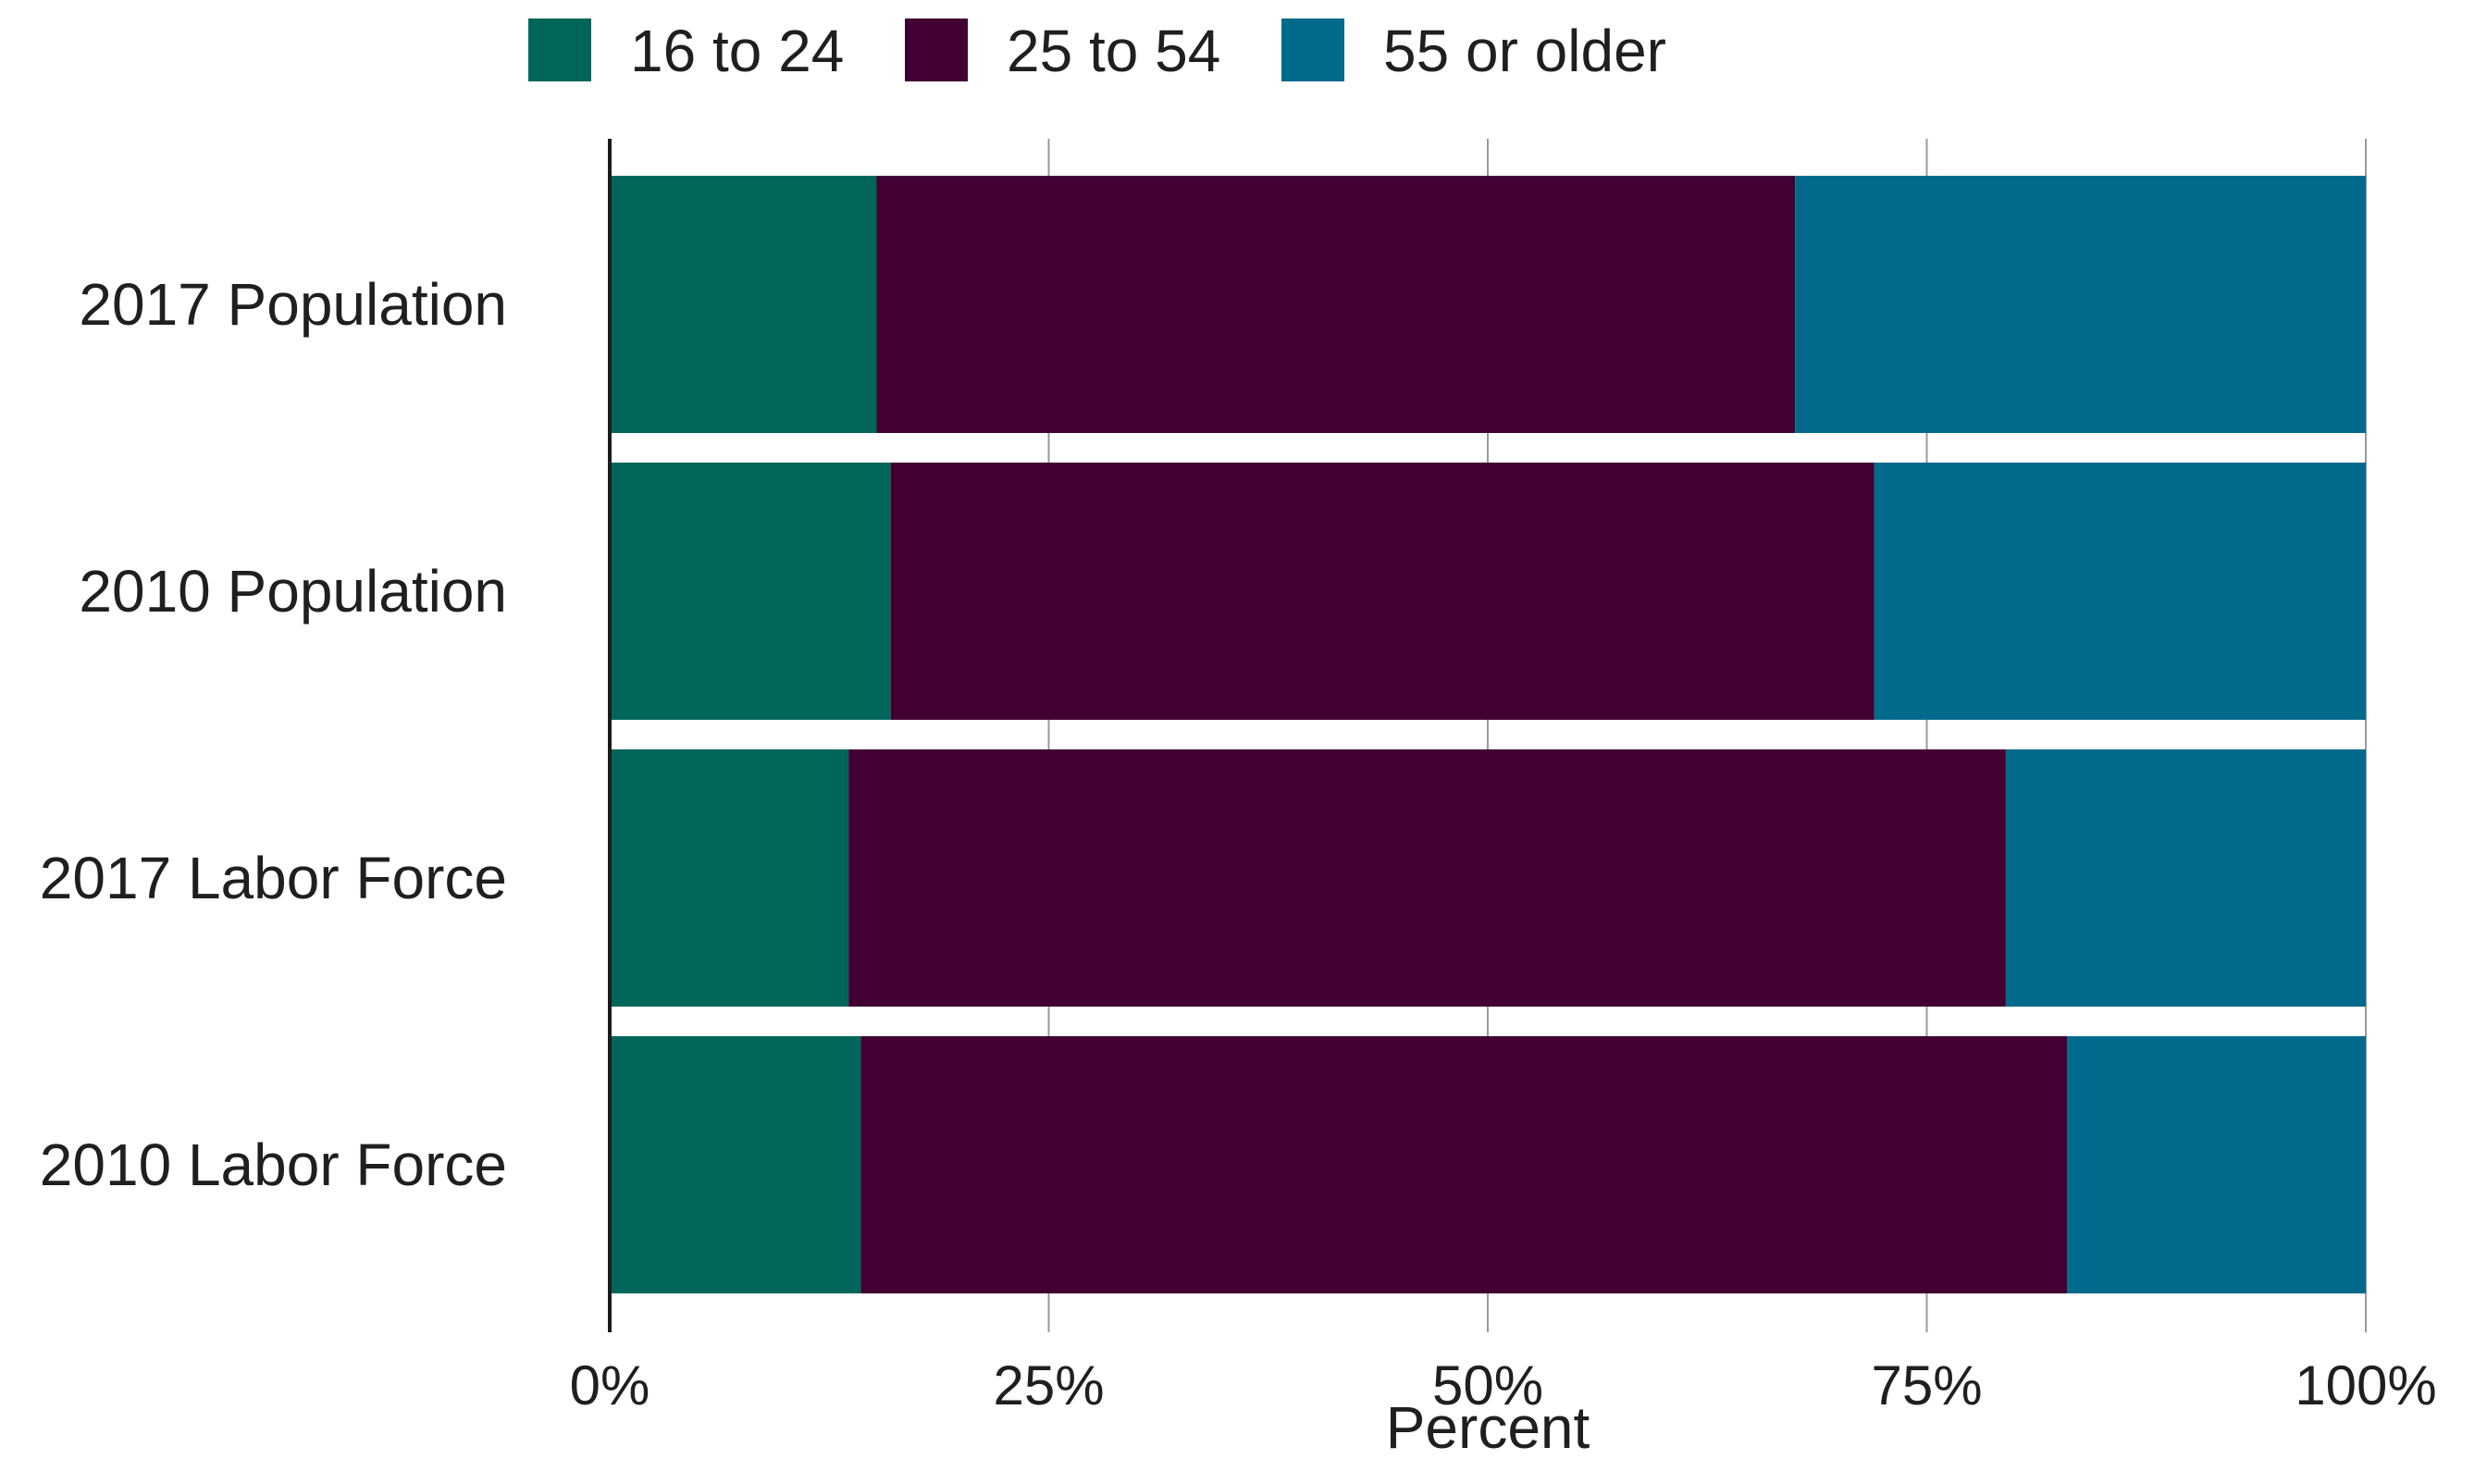  I want to click on legend-label: 16 to 24, so click(737, 51).